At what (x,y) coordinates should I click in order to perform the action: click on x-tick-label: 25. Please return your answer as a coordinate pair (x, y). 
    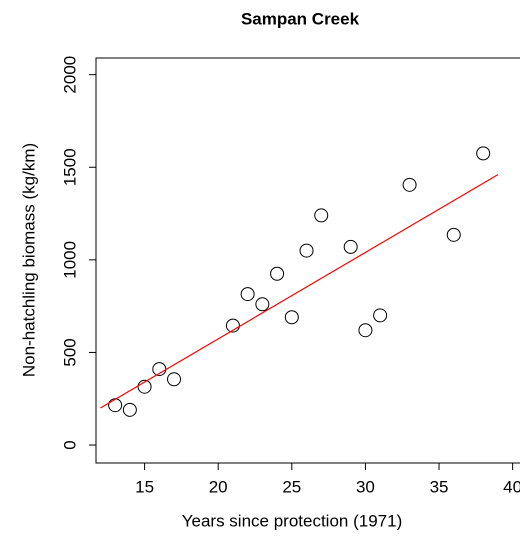
    Looking at the image, I should click on (291, 486).